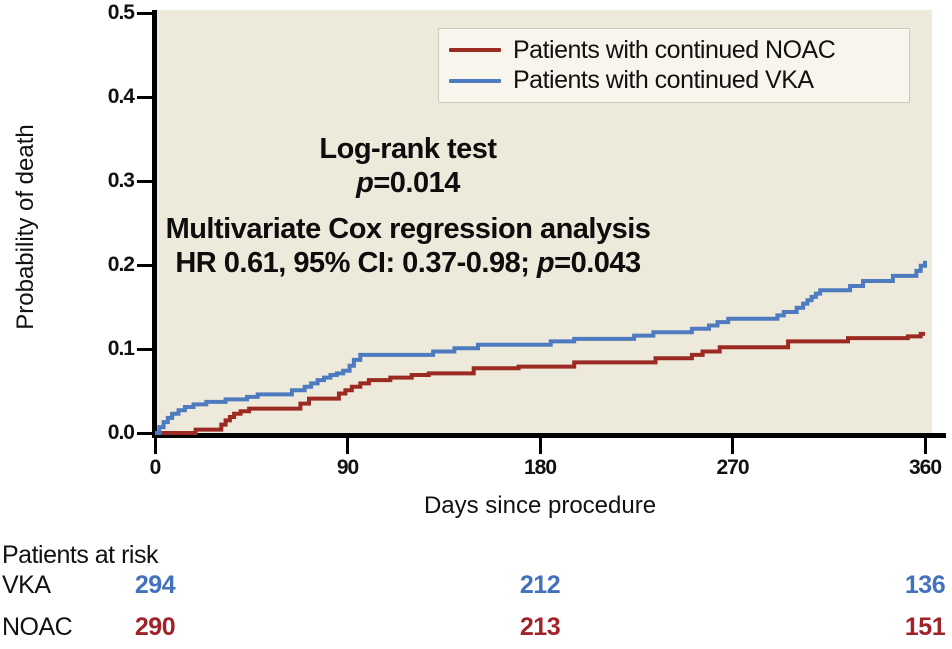 Image resolution: width=952 pixels, height=649 pixels. Describe the element at coordinates (121, 432) in the screenshot. I see `y-tick-label: 0.0` at that location.